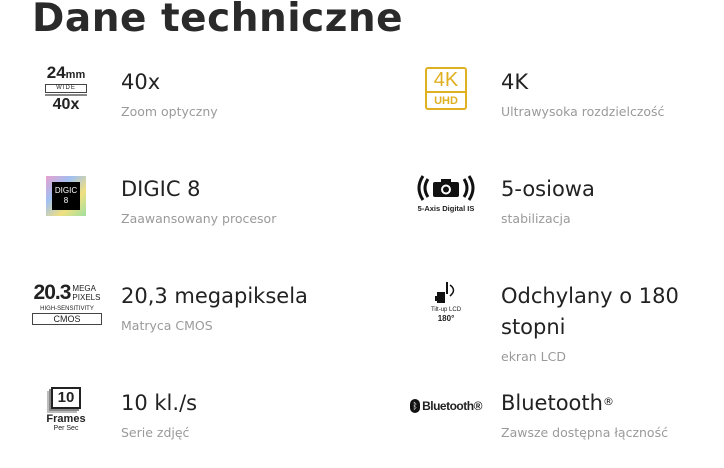 The height and width of the screenshot is (468, 724). I want to click on spec-heading: 10 kl./s, so click(159, 403).